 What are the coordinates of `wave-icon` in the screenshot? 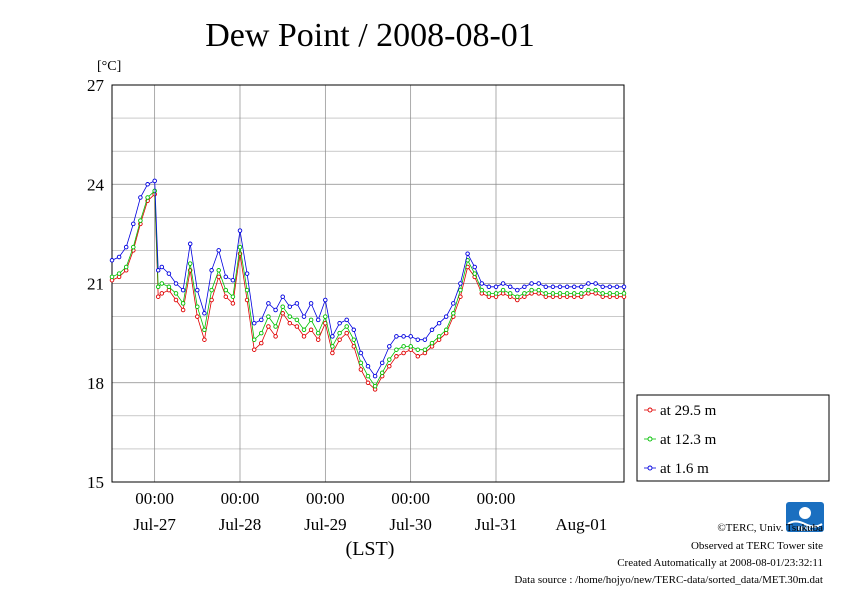 It's located at (805, 524).